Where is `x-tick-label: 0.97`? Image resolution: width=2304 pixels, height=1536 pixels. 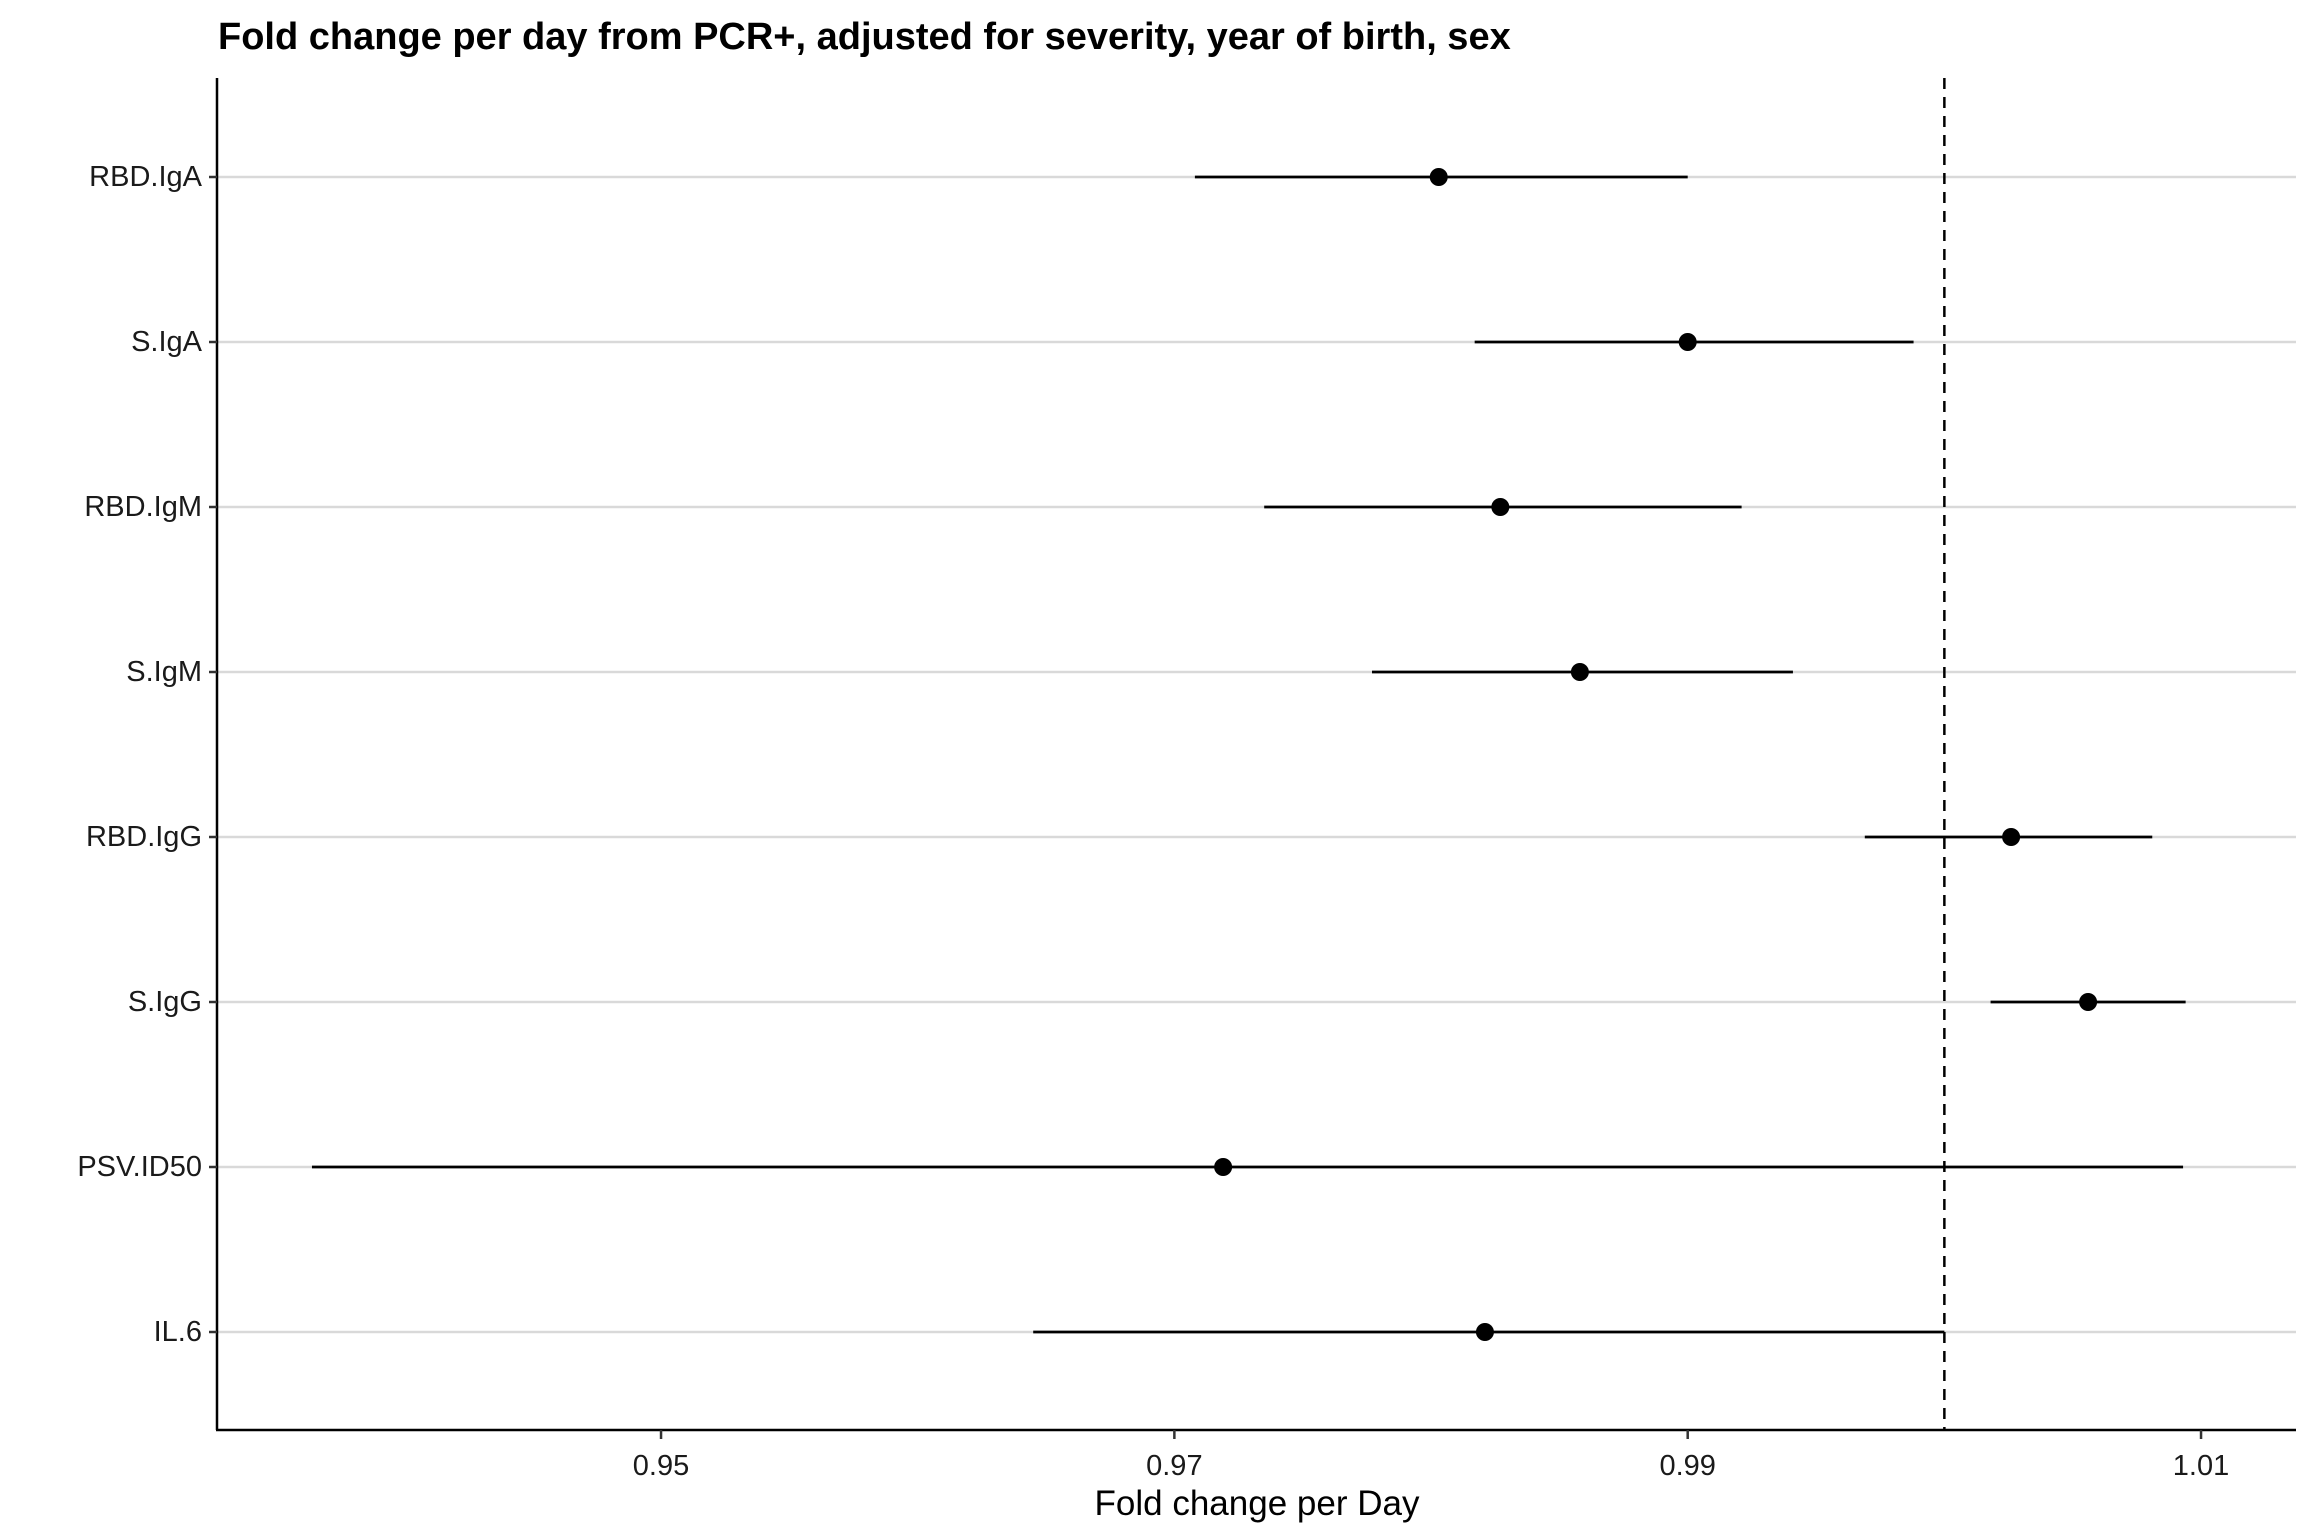
x-tick-label: 0.97 is located at coordinates (1174, 1466).